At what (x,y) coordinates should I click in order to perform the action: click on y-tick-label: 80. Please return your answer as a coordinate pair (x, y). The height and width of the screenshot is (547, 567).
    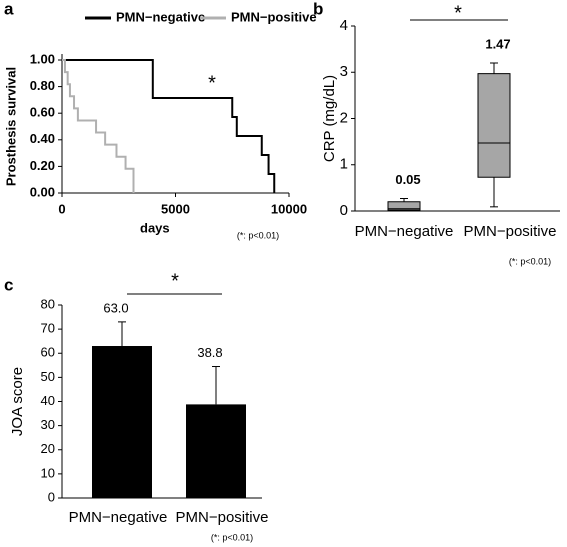
    Looking at the image, I should click on (48, 303).